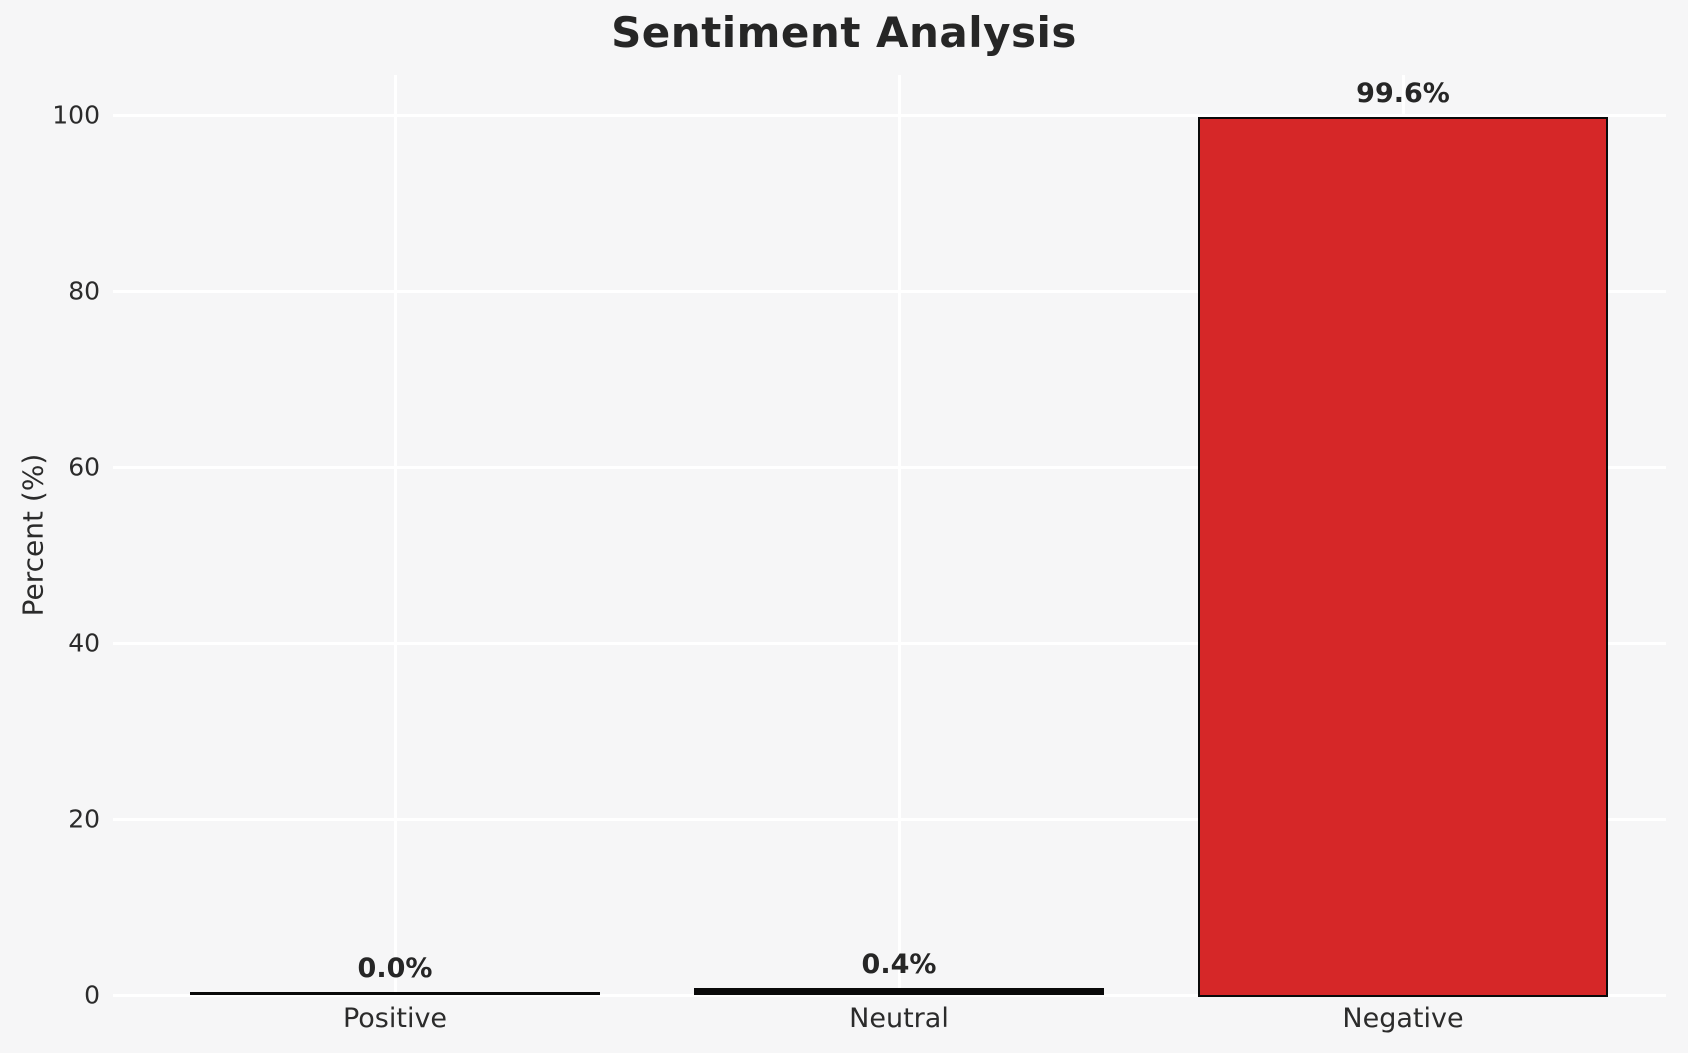  Describe the element at coordinates (395, 968) in the screenshot. I see `bar-value-label: 0.0%` at that location.